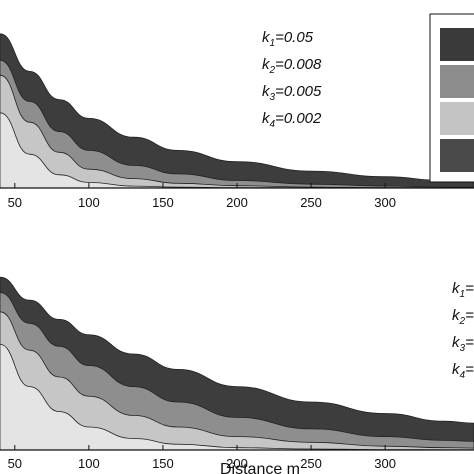  I want to click on x-axis-label: Distance m, so click(260, 467).